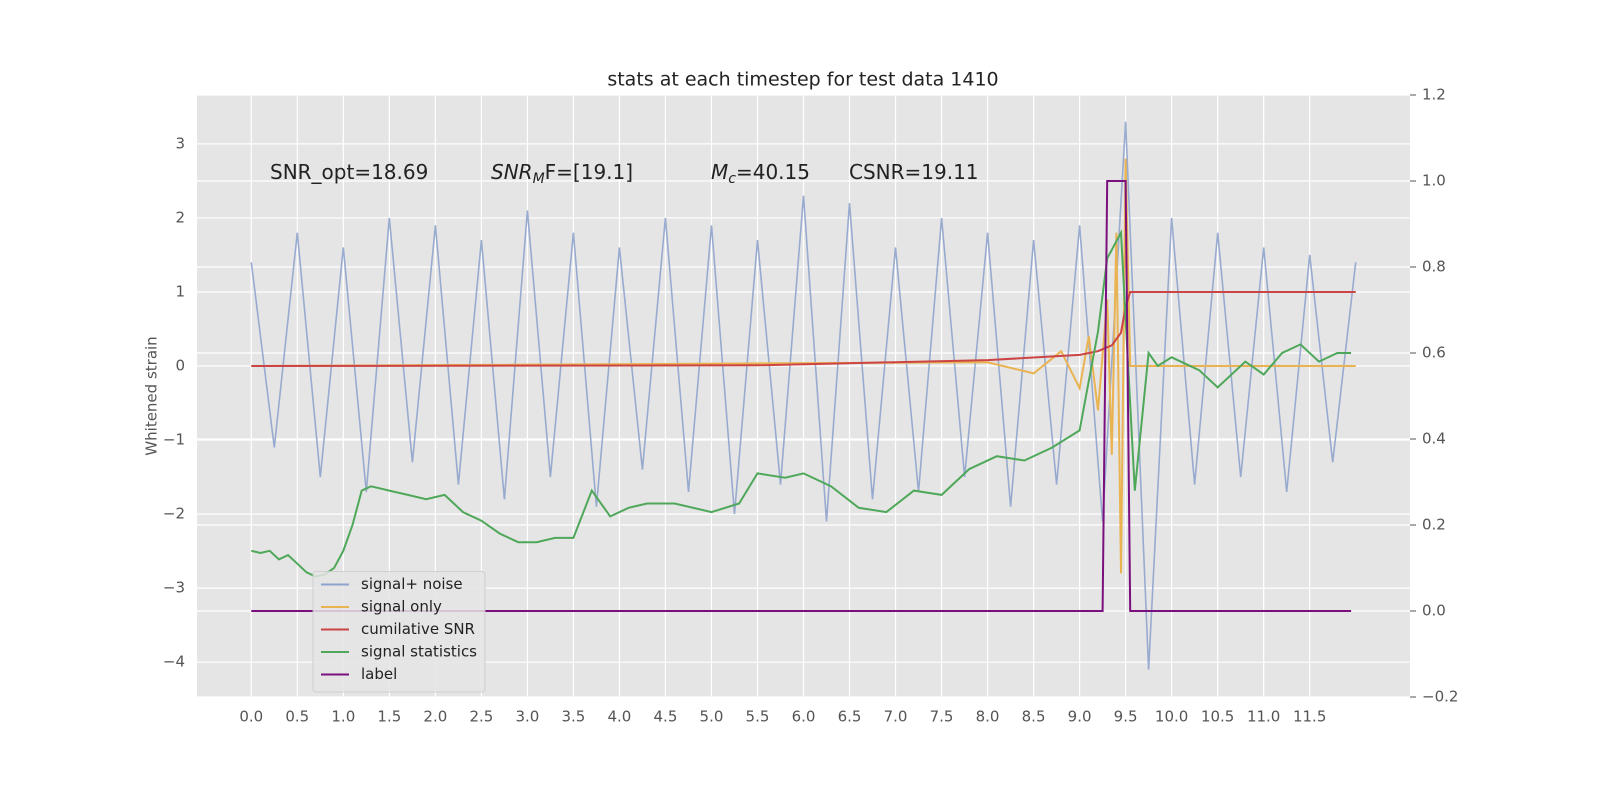  I want to click on x-tick-label: 0.0, so click(251, 717).